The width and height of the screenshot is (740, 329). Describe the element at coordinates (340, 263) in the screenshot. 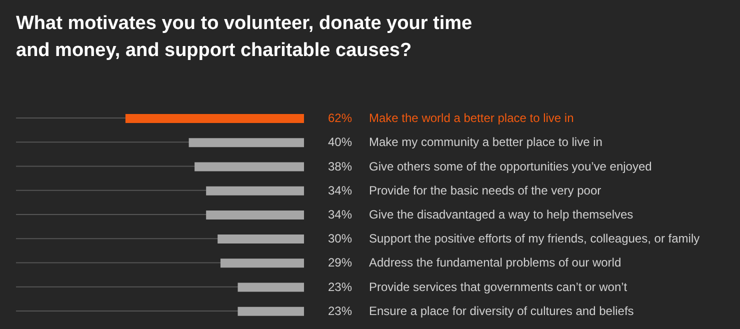

I see `data-label: 29%` at that location.